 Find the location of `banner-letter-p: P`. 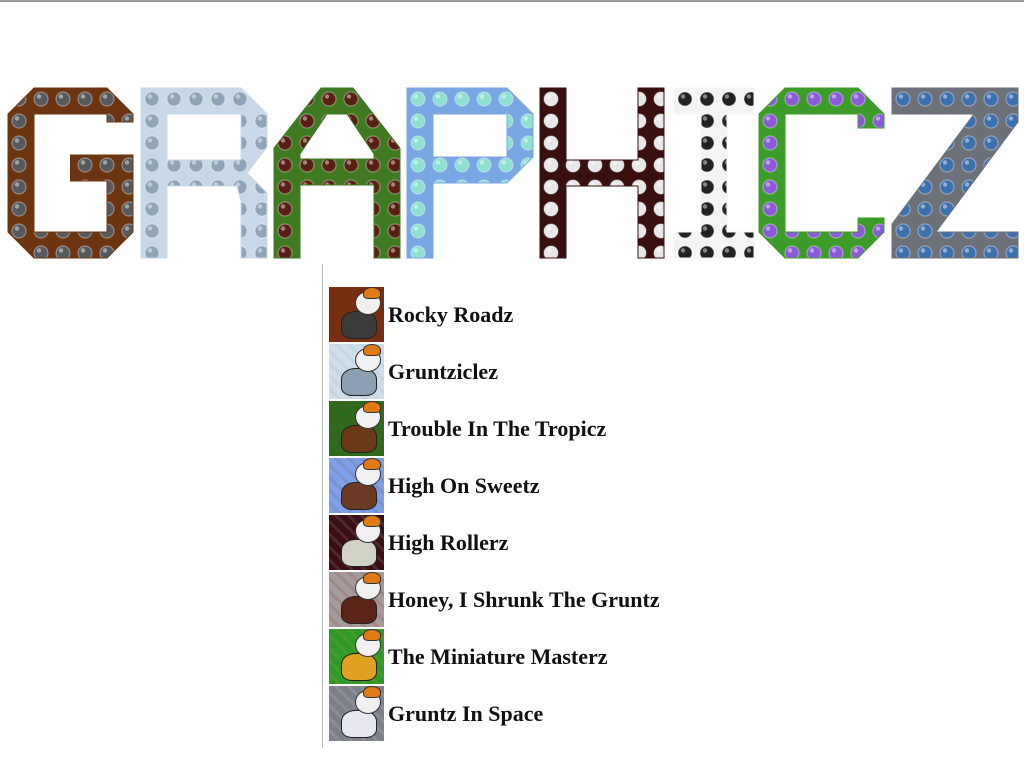

banner-letter-p: P is located at coordinates (470, 173).